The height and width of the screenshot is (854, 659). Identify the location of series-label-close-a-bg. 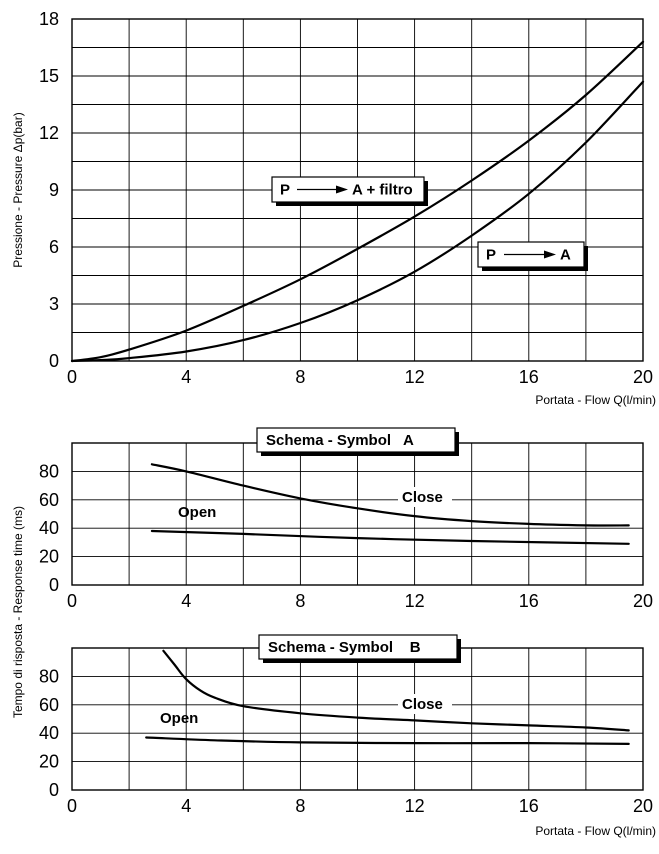
(425, 497).